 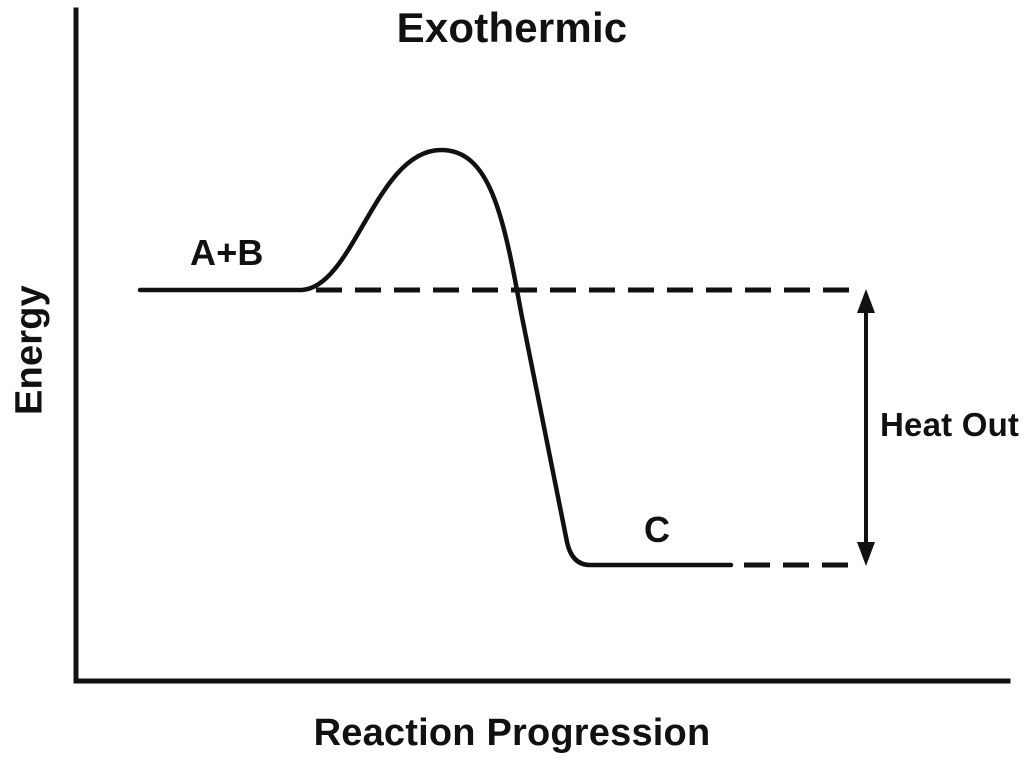 What do you see at coordinates (512, 27) in the screenshot?
I see `chart-title: Exothermic` at bounding box center [512, 27].